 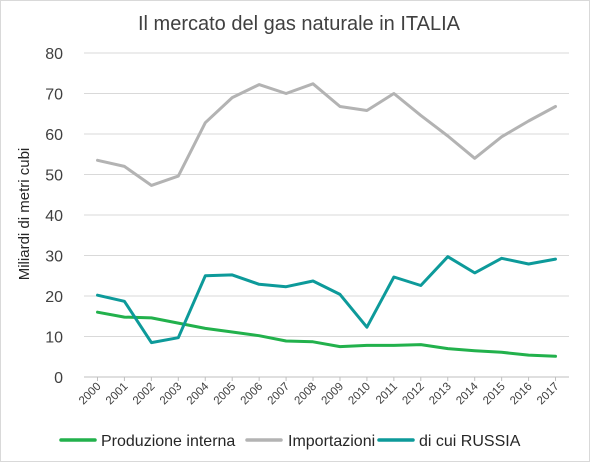 What do you see at coordinates (331, 441) in the screenshot?
I see `legend-label: Importazioni` at bounding box center [331, 441].